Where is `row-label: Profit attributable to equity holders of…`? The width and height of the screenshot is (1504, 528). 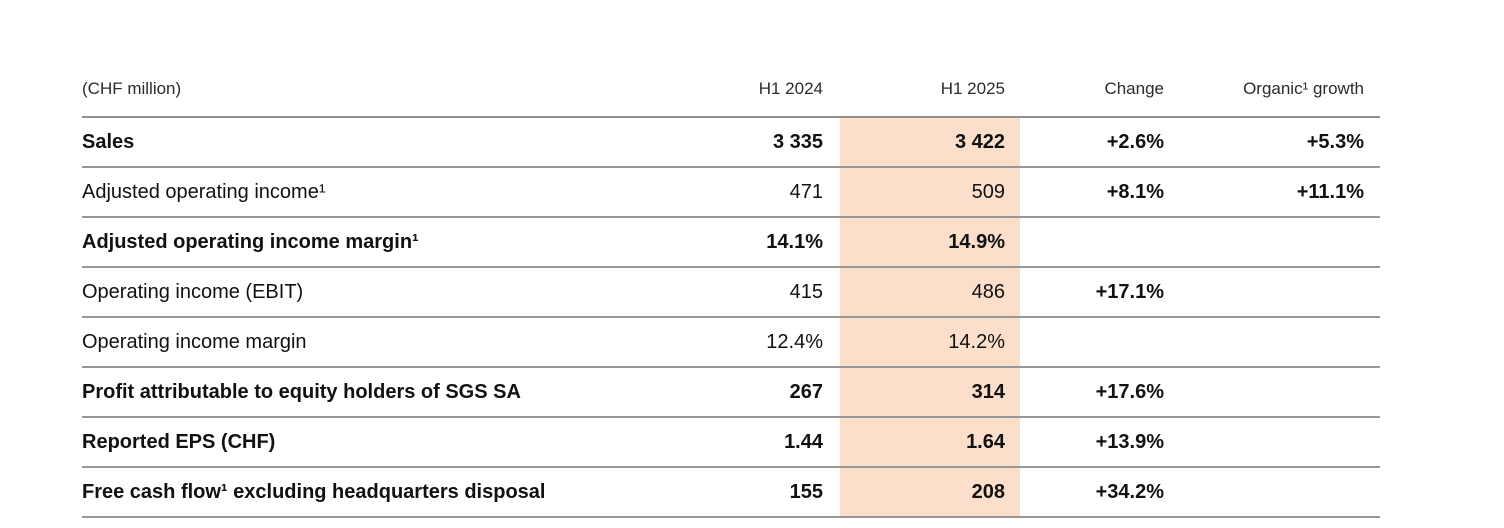 row-label: Profit attributable to equity holders of… is located at coordinates (301, 391).